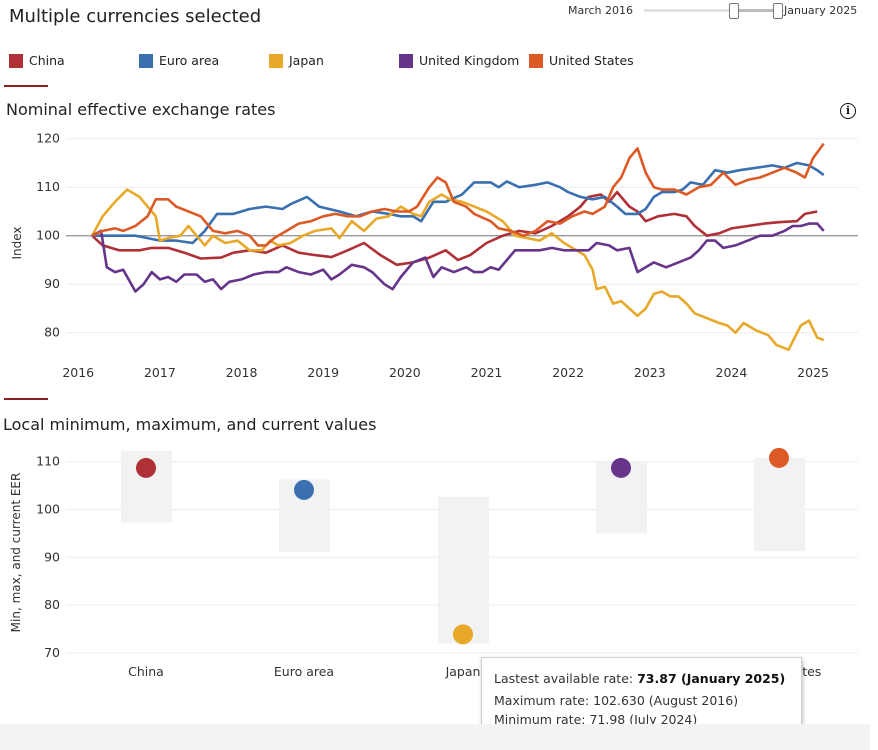 The width and height of the screenshot is (878, 750). I want to click on x-tick-label: 2024, so click(732, 372).